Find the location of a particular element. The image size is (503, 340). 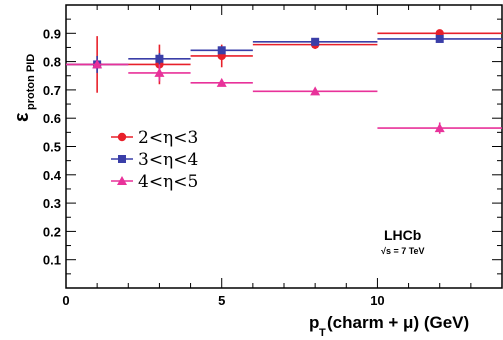

y-tick-label: 0.8 is located at coordinates (52, 62).